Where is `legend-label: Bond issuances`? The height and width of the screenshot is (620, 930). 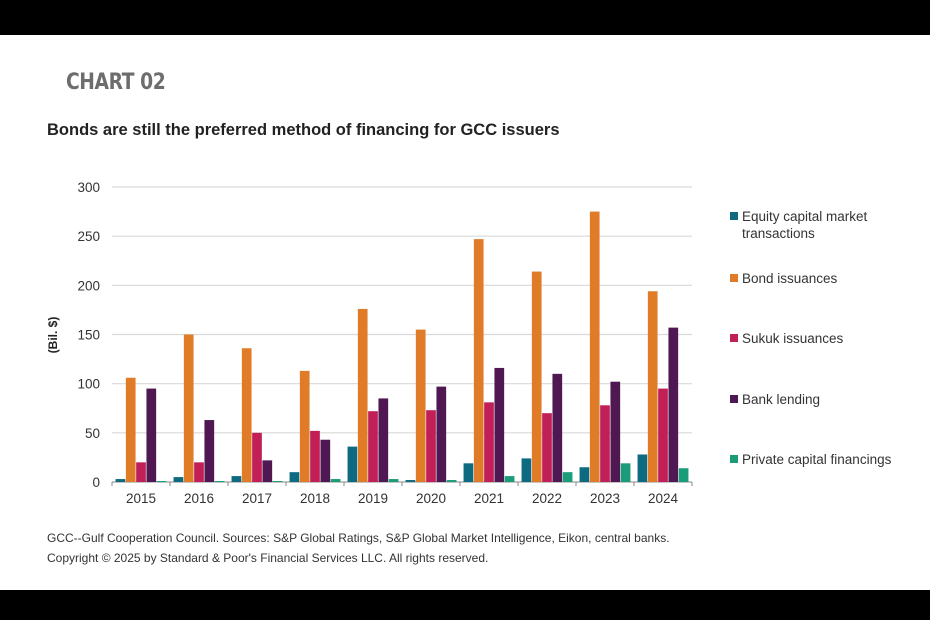 legend-label: Bond issuances is located at coordinates (790, 278).